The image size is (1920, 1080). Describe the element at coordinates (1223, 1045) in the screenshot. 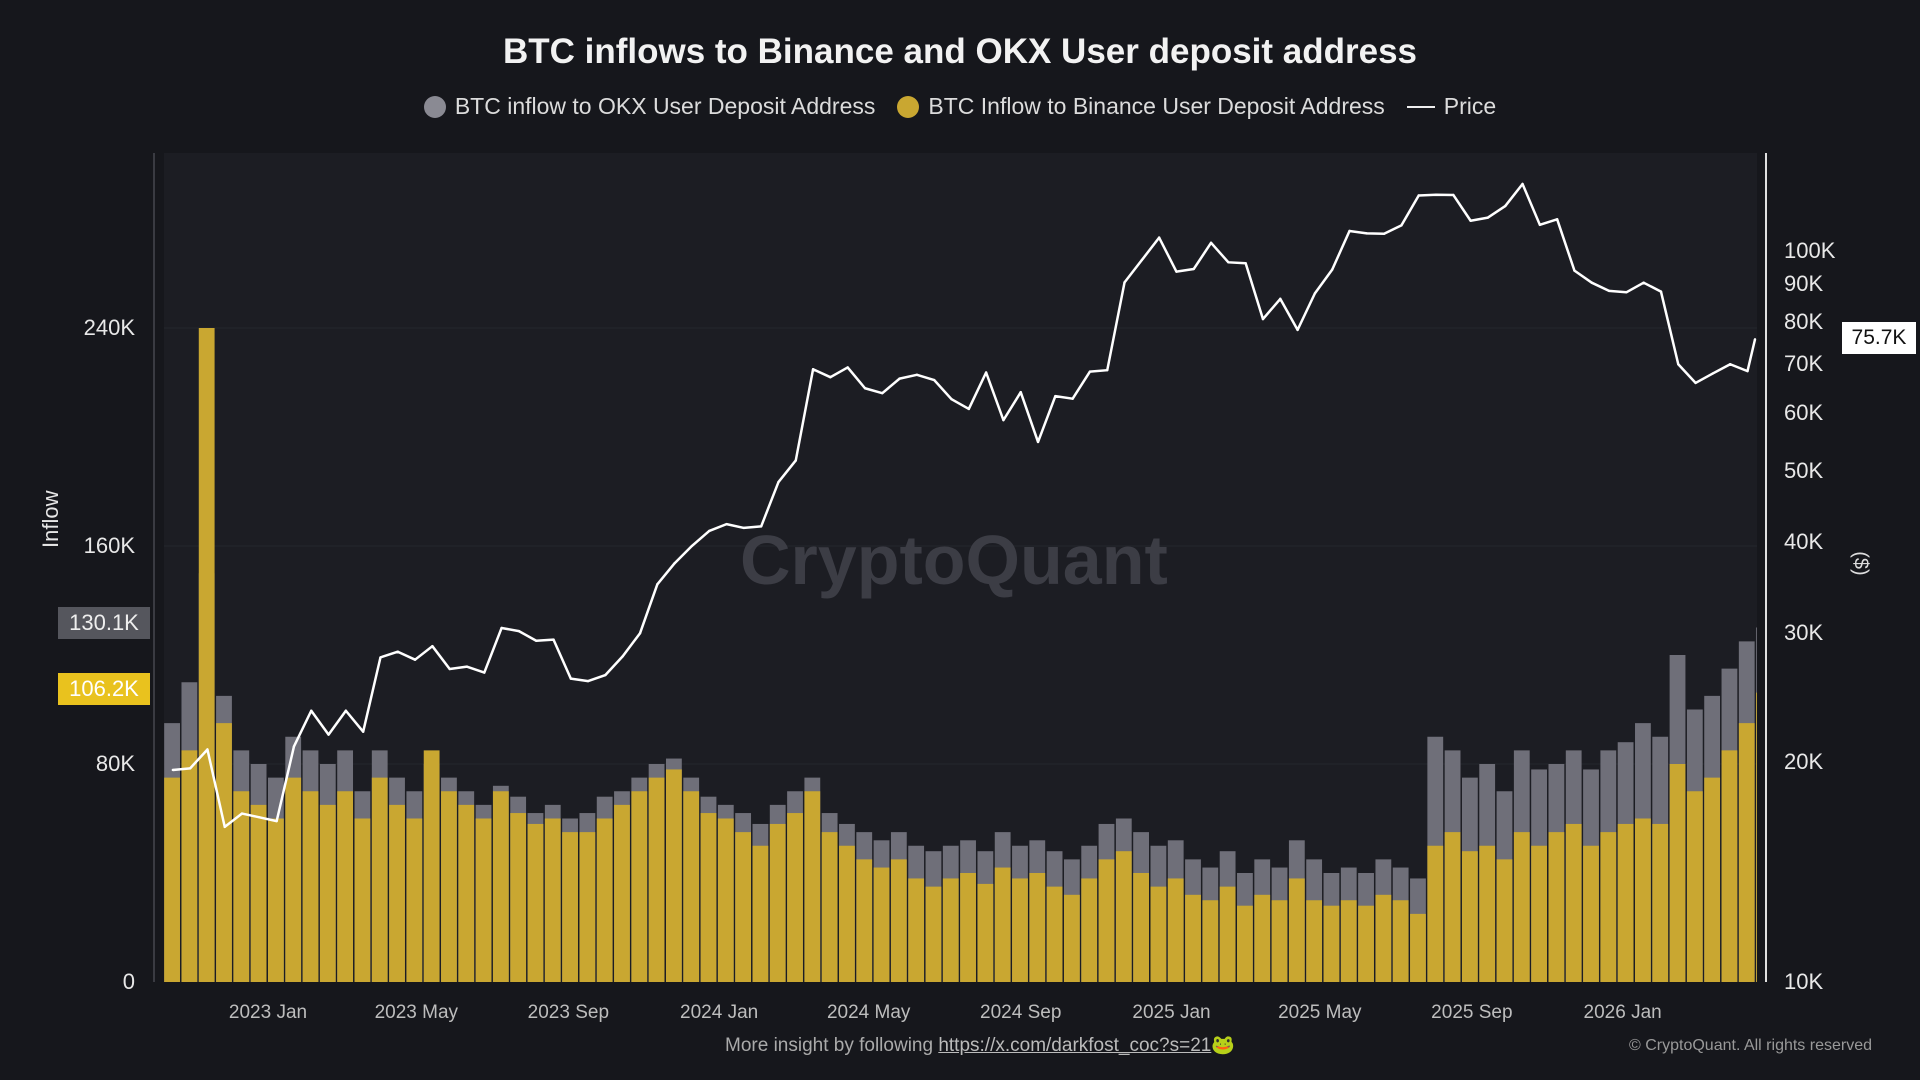

I see `frog-icon: 🐸` at that location.